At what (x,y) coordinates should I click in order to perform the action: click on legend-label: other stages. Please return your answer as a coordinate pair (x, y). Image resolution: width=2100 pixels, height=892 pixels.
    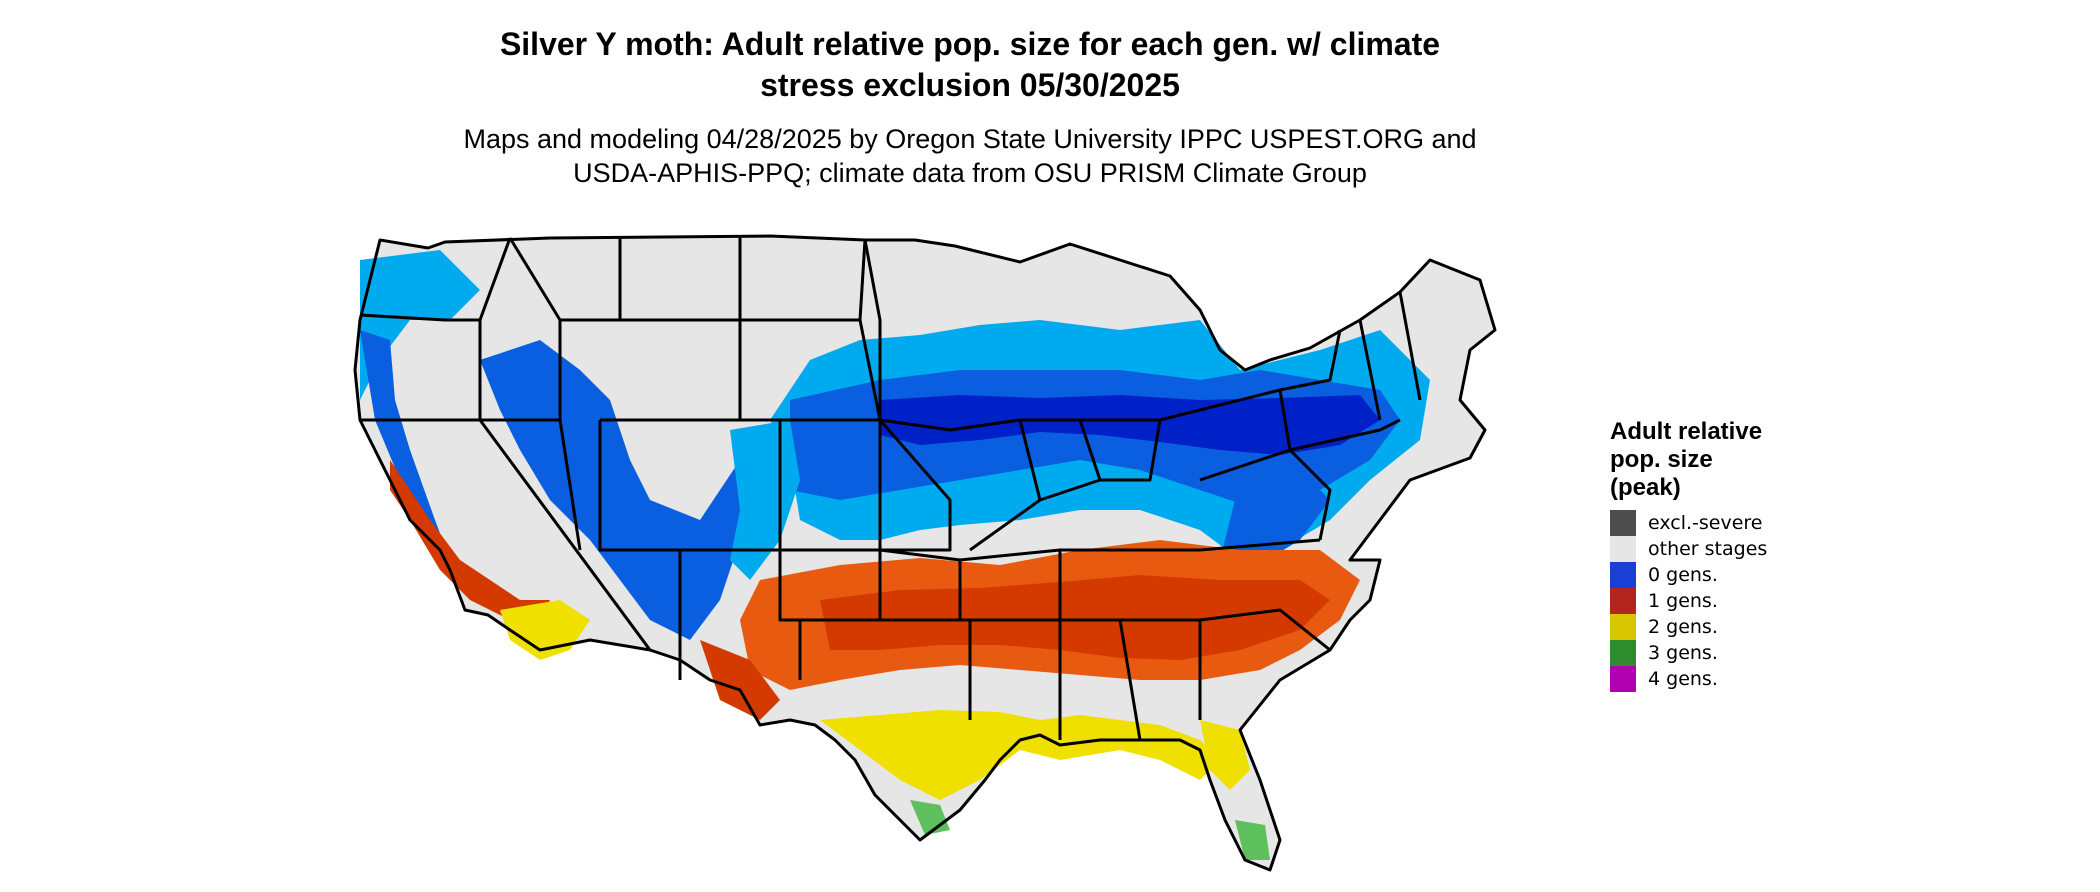
    Looking at the image, I should click on (1708, 549).